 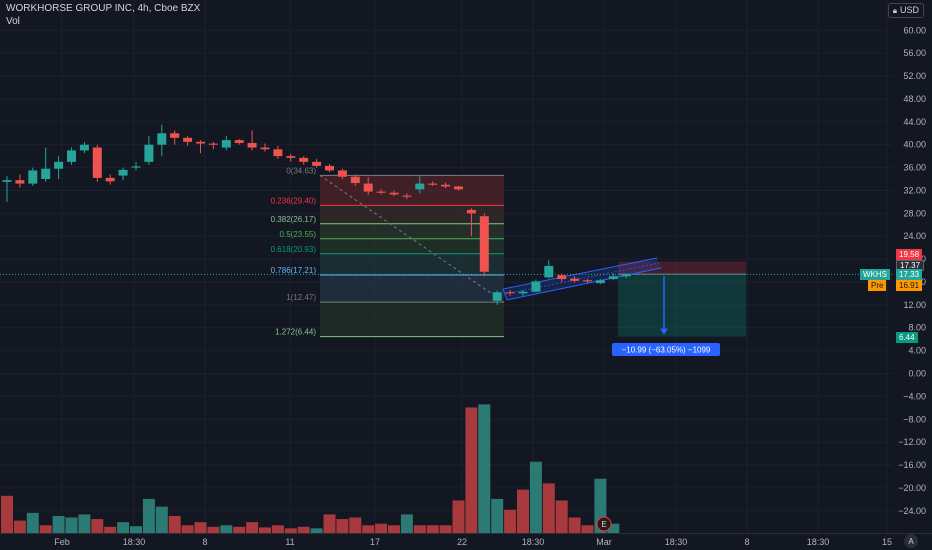 What do you see at coordinates (584, 284) in the screenshot?
I see `channel-lower` at bounding box center [584, 284].